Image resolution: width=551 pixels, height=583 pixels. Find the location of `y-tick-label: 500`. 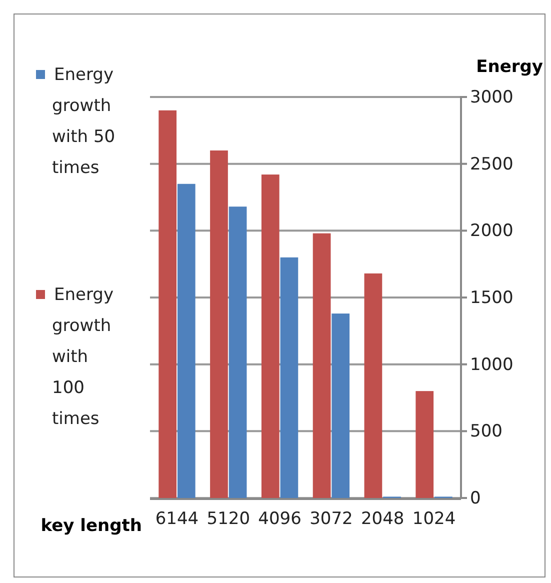

y-tick-label: 500 is located at coordinates (486, 432).